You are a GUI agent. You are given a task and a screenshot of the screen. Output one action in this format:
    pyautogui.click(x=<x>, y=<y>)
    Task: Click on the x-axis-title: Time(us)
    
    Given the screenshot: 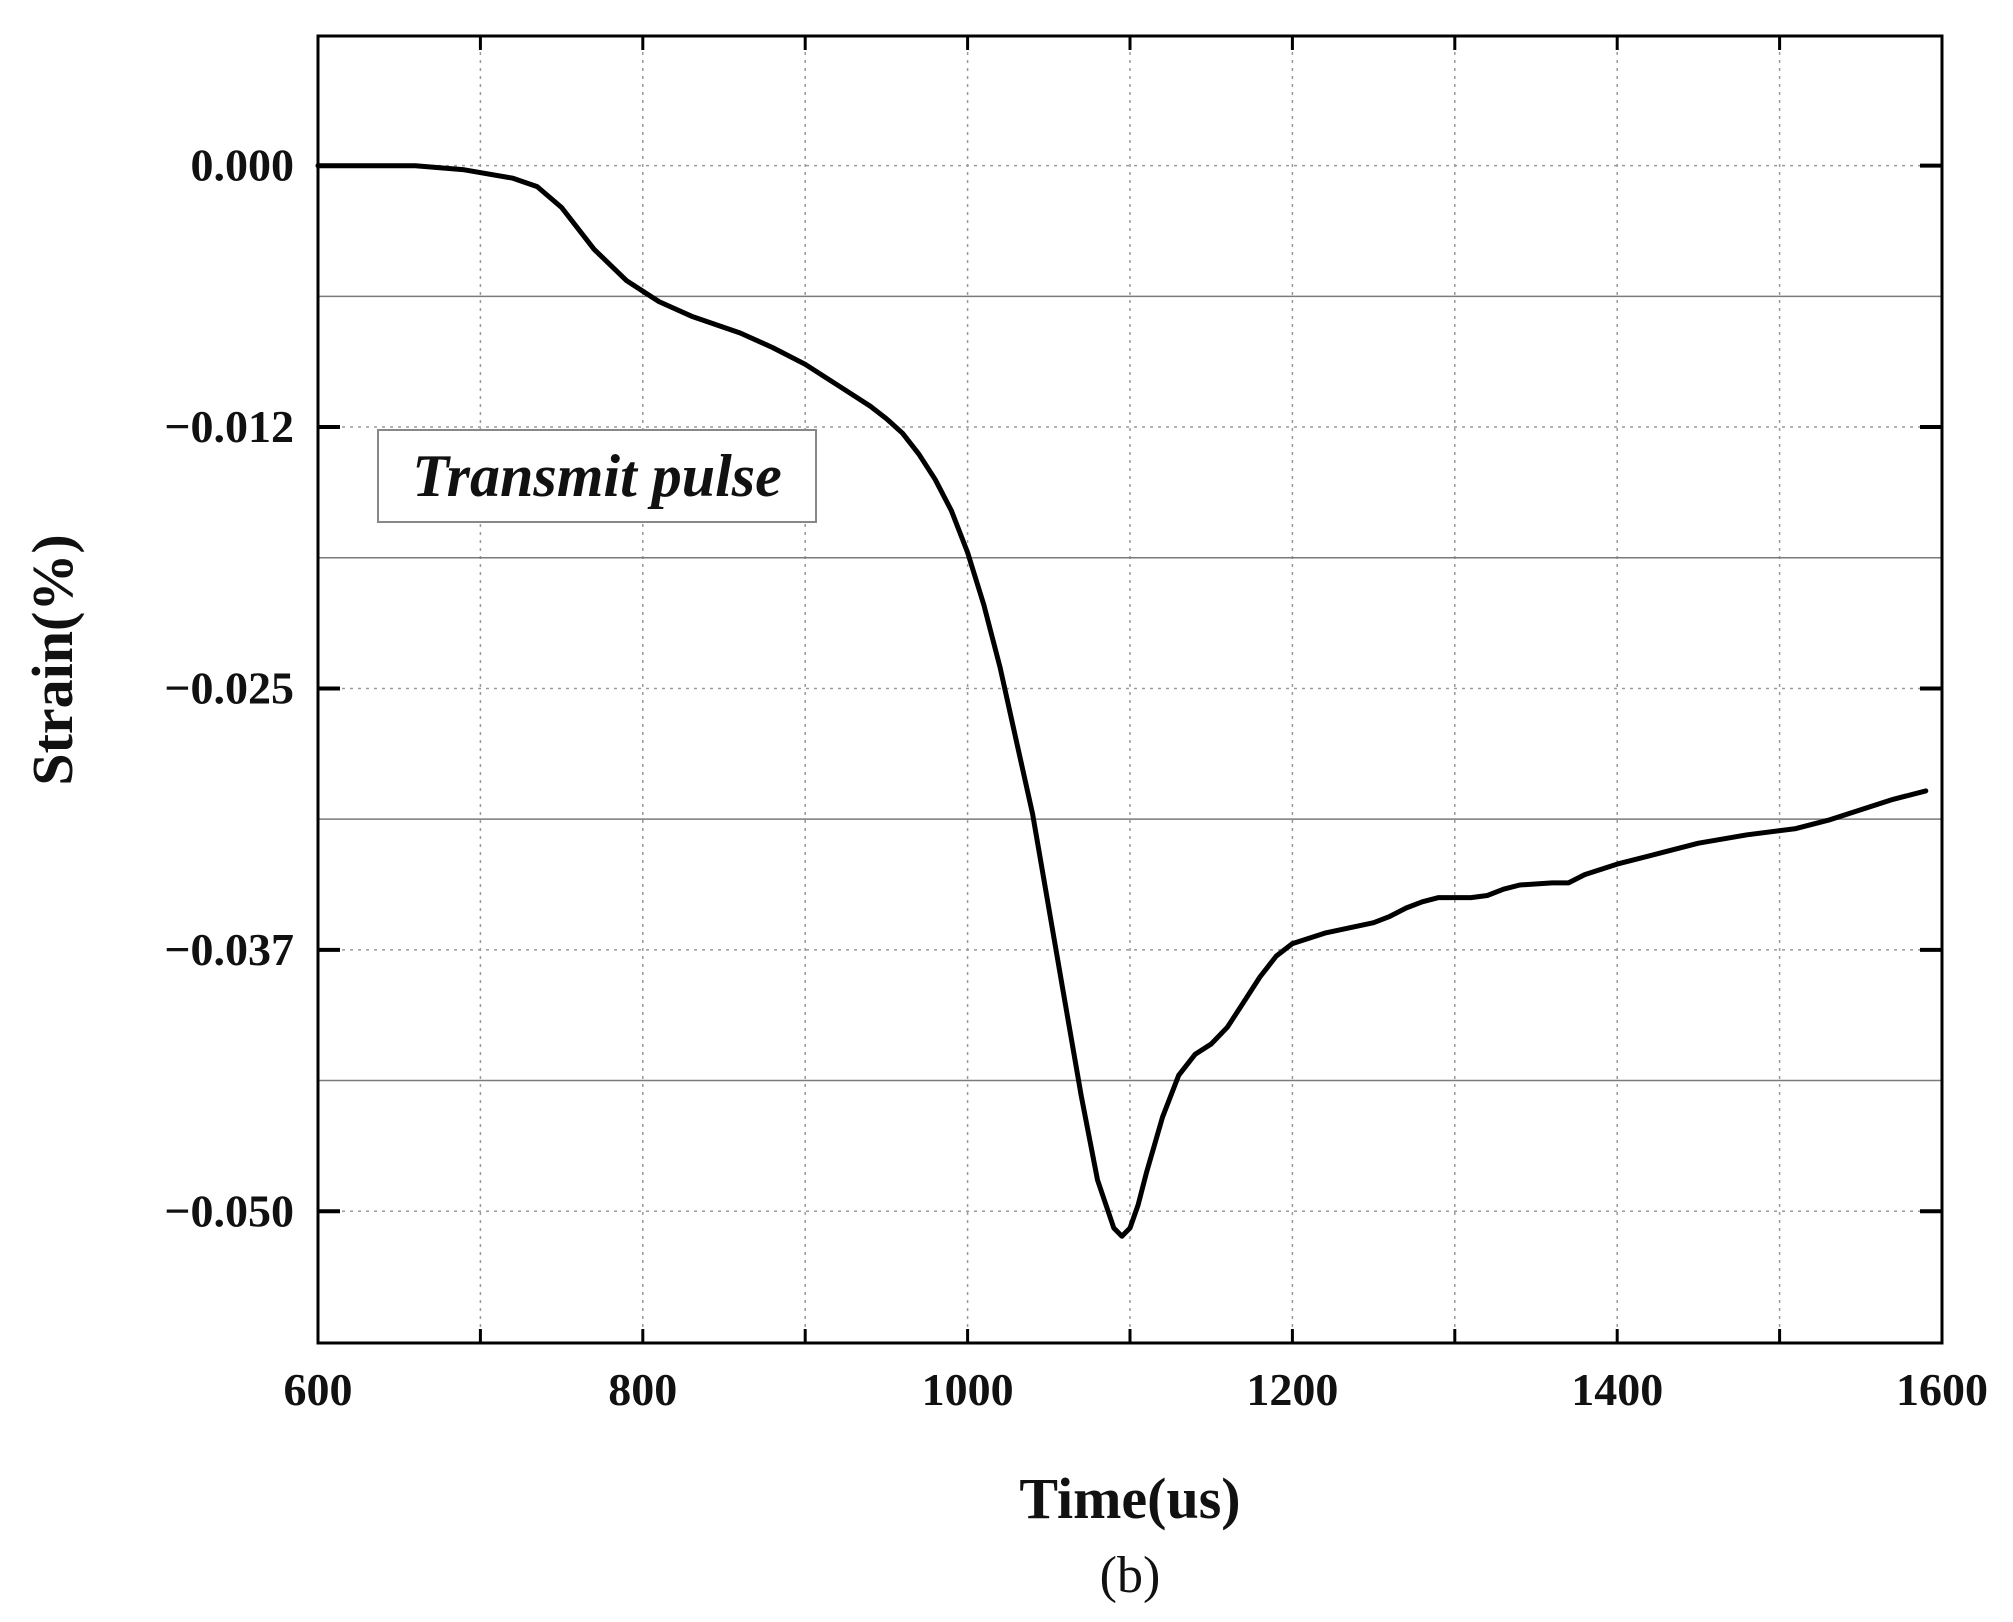 What is the action you would take?
    pyautogui.click(x=1129, y=1498)
    